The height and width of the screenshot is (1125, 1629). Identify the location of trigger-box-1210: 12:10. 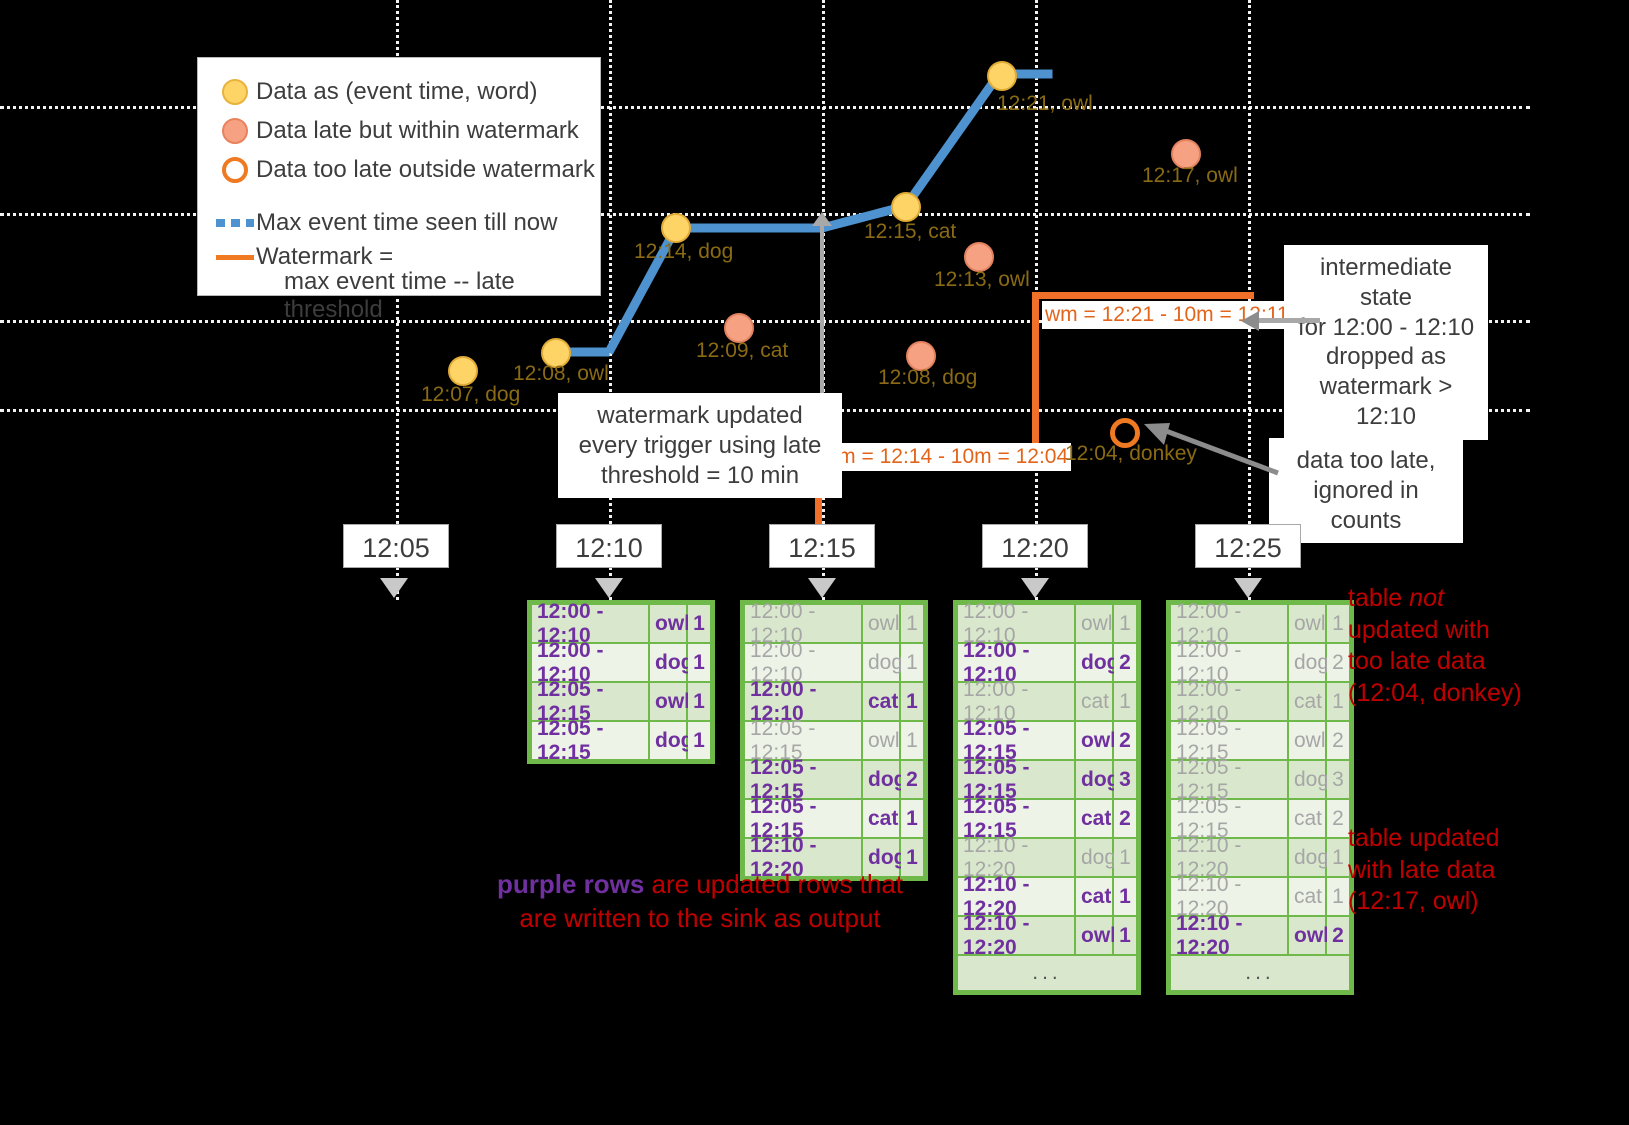
(609, 546).